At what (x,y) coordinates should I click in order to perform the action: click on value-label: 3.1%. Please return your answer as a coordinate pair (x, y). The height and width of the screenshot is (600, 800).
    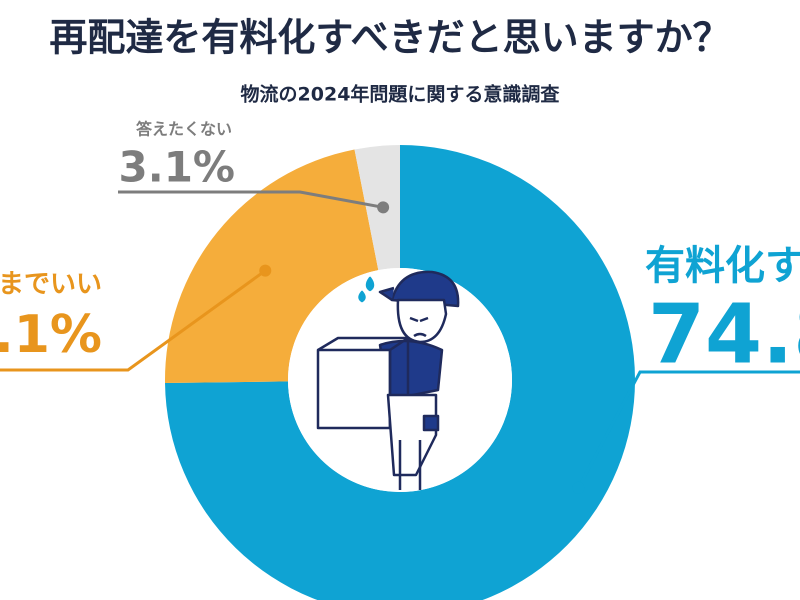
    Looking at the image, I should click on (177, 167).